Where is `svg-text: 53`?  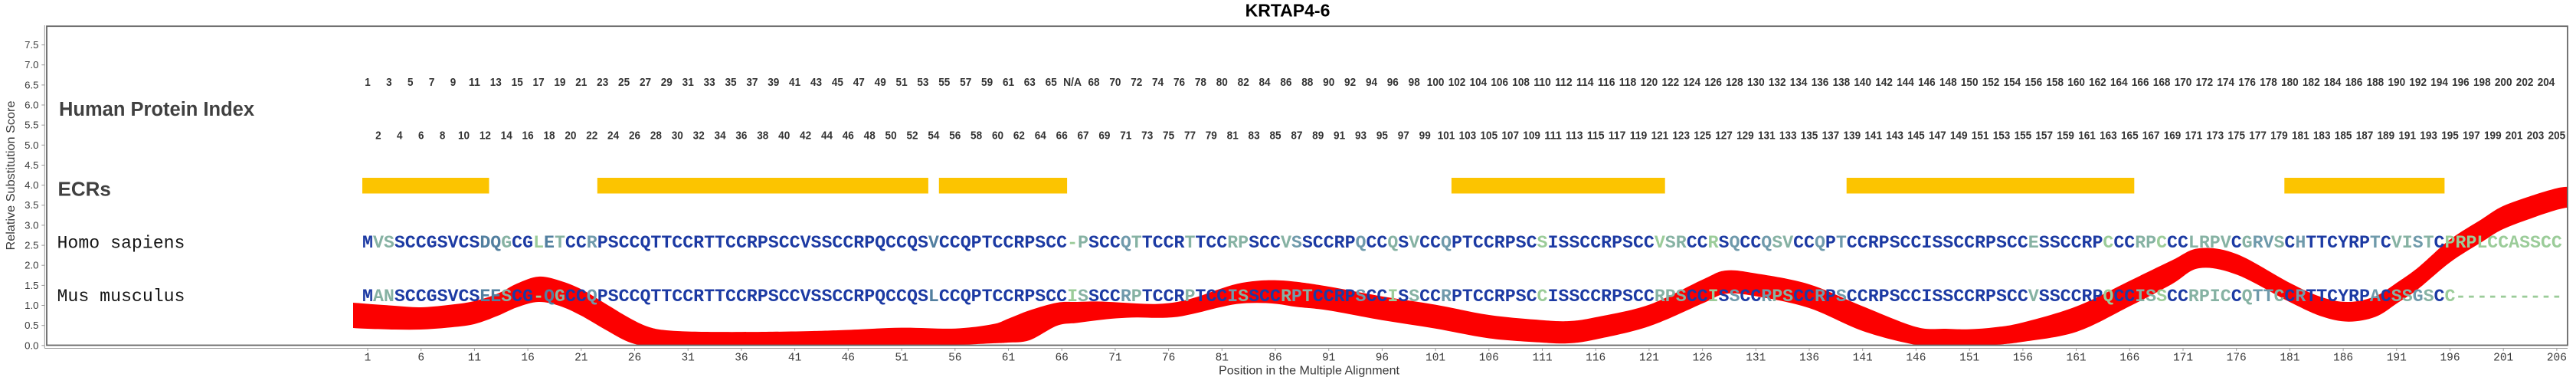 svg-text: 53 is located at coordinates (922, 82).